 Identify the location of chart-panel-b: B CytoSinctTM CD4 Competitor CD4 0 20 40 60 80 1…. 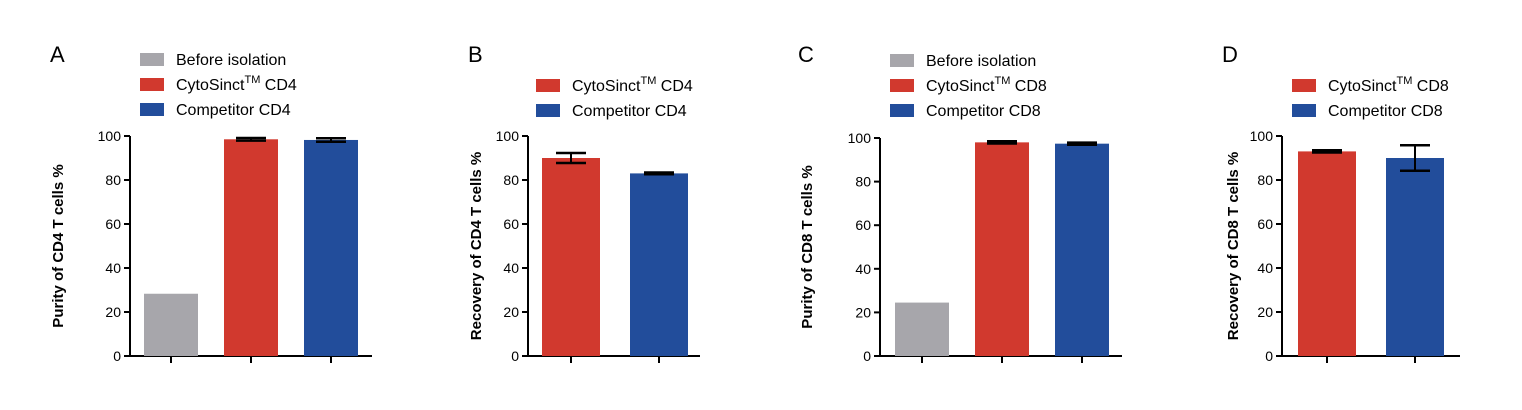
(584, 203).